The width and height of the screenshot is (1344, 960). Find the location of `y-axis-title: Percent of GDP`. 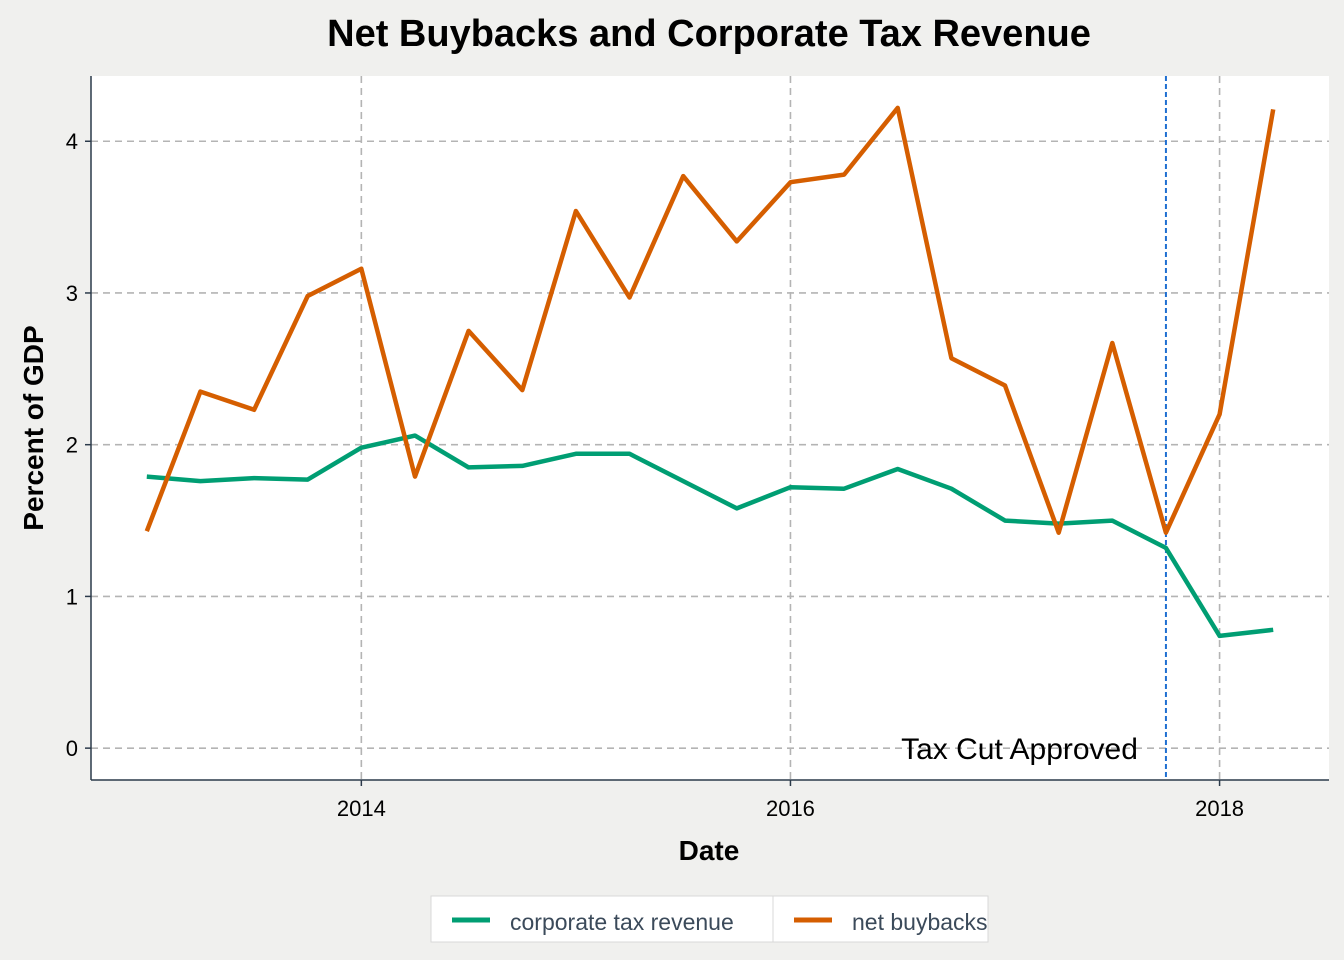

y-axis-title: Percent of GDP is located at coordinates (33, 427).